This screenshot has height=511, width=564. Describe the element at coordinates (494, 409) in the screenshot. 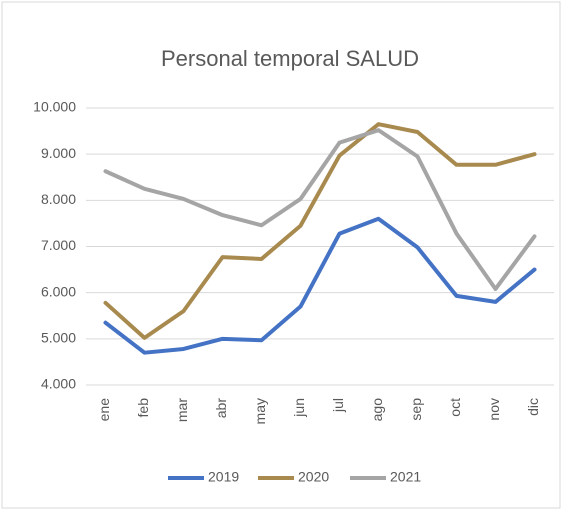

I see `x-tick-label: nov` at that location.